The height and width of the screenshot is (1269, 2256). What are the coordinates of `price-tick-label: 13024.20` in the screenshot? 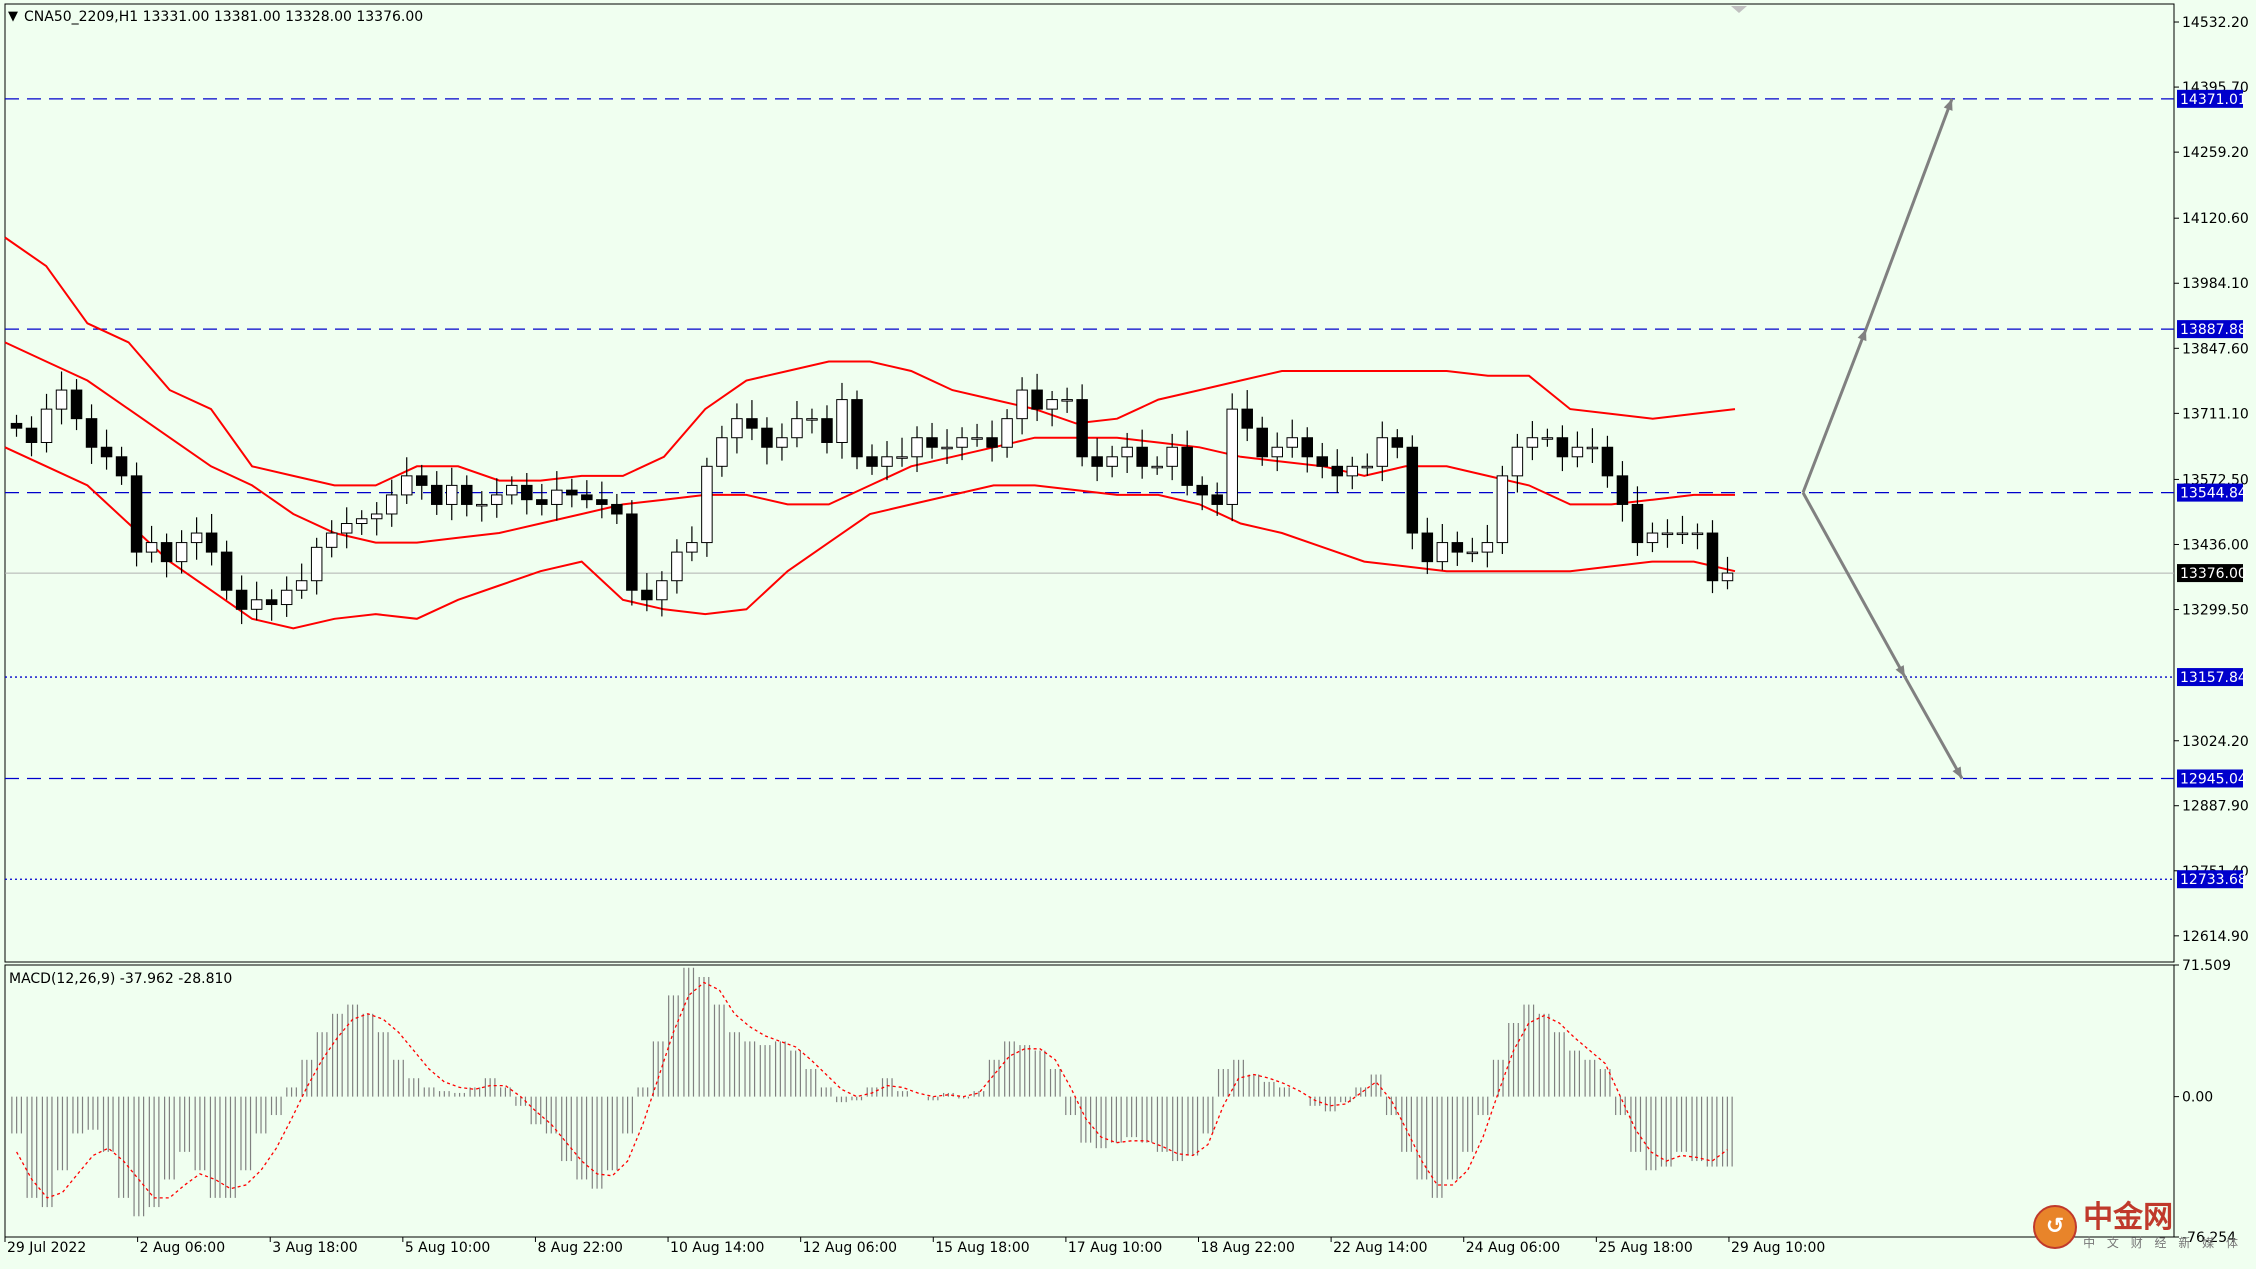 It's located at (2215, 742).